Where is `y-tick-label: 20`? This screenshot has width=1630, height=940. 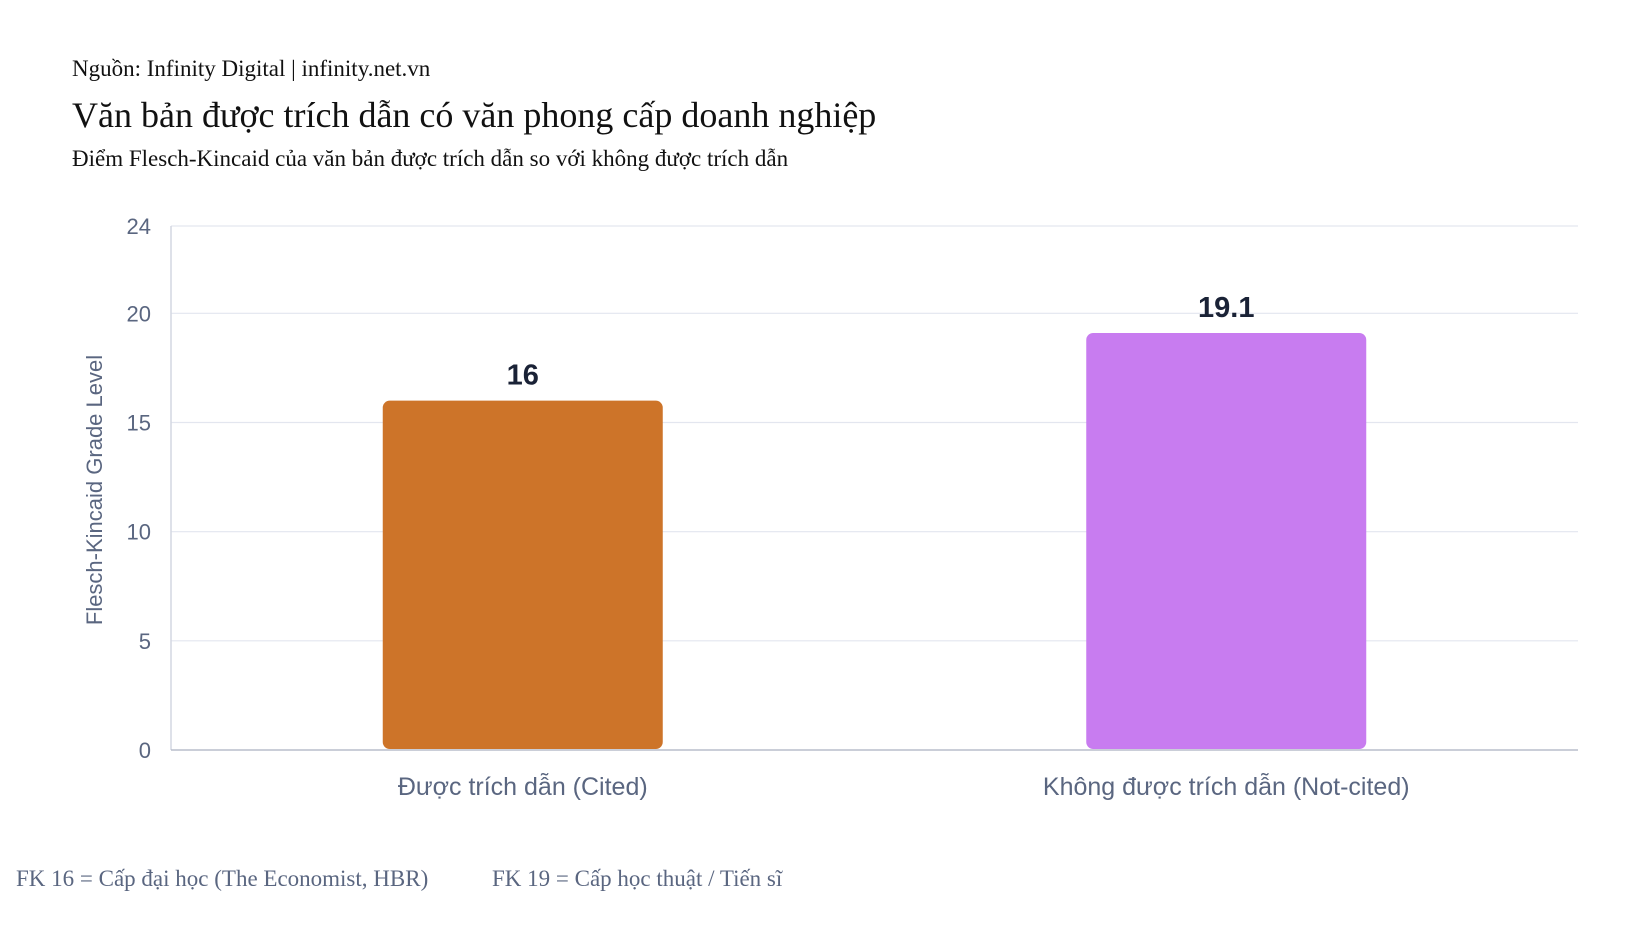
y-tick-label: 20 is located at coordinates (139, 313).